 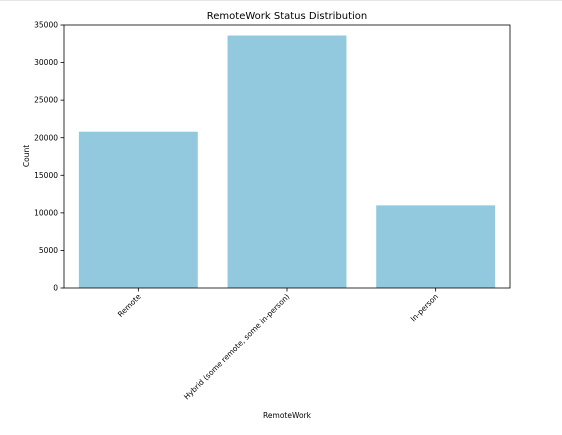 I want to click on x-tick-label: In-person, so click(x=425, y=308).